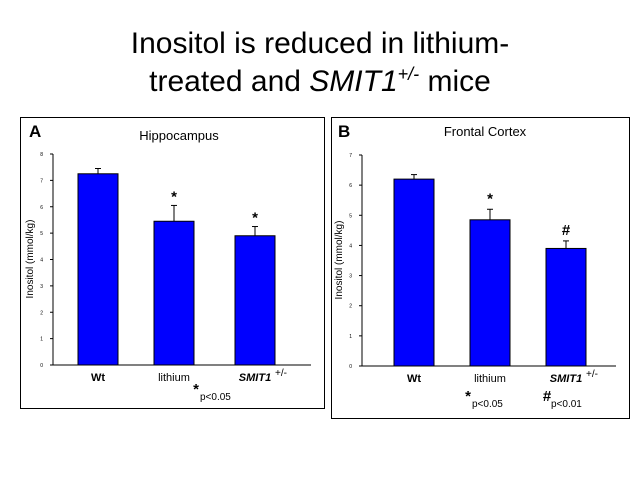  What do you see at coordinates (35, 131) in the screenshot?
I see `panel-label: A` at bounding box center [35, 131].